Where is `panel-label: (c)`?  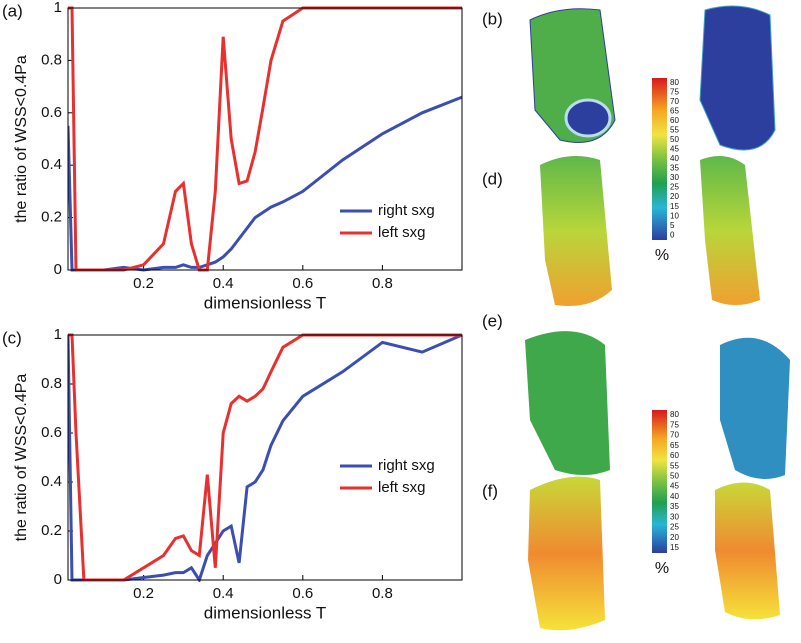
panel-label: (c) is located at coordinates (12, 337).